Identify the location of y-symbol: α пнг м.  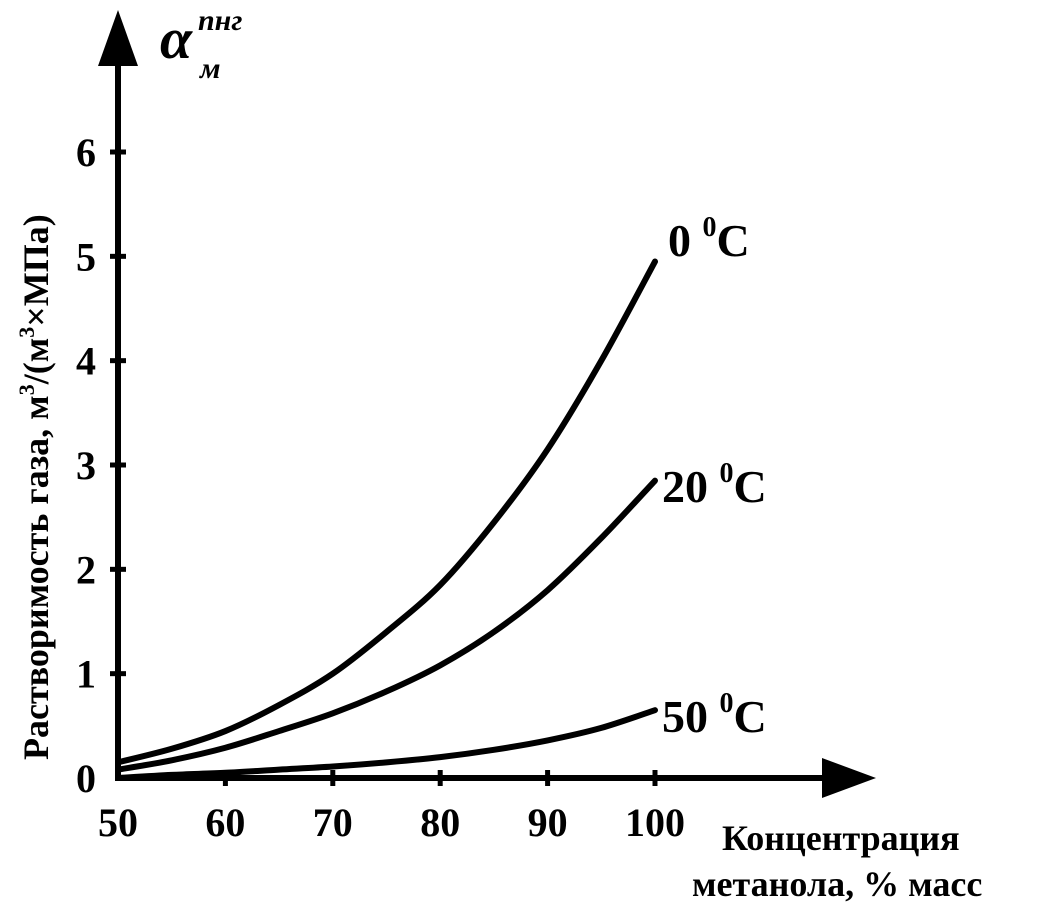
(201, 44).